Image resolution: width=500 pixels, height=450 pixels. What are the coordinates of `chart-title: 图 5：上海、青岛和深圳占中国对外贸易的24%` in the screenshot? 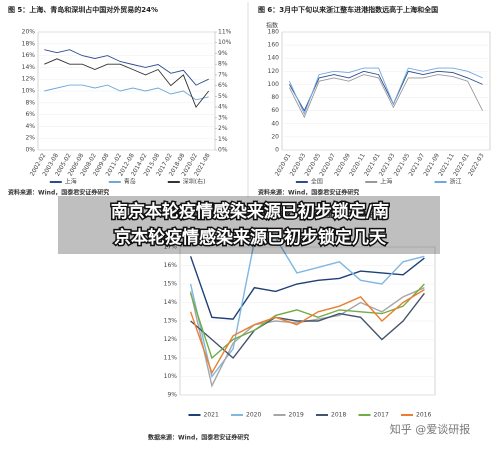 It's located at (83, 9).